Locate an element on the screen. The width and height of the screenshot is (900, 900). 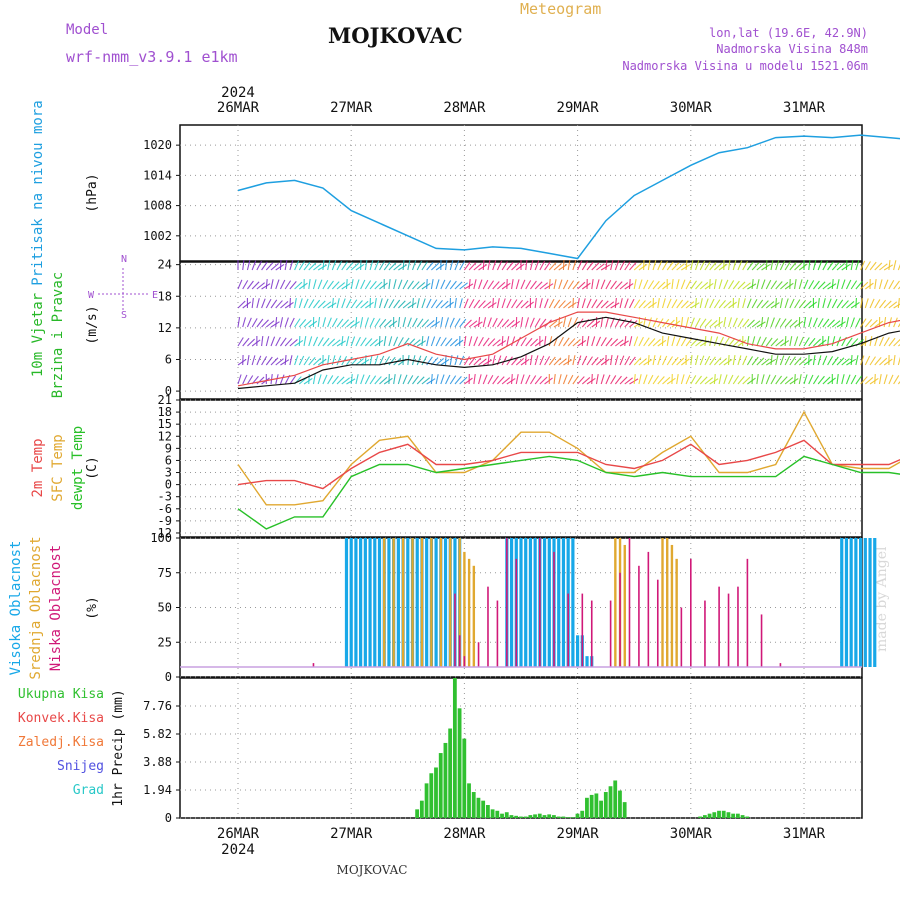
day-label-top: 27MAR is located at coordinates (351, 108).